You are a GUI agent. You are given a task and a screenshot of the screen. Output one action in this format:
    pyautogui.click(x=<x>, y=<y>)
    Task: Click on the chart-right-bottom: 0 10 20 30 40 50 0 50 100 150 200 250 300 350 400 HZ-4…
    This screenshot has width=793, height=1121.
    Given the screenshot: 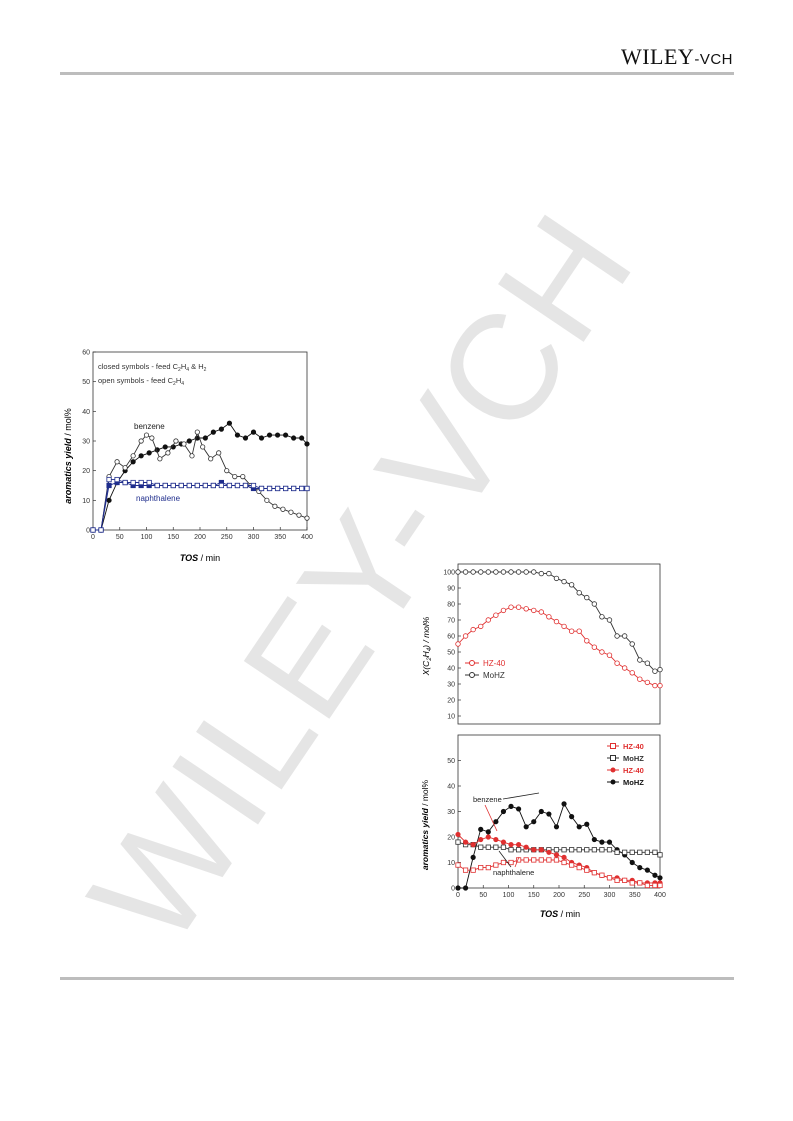 What is the action you would take?
    pyautogui.click(x=543, y=826)
    